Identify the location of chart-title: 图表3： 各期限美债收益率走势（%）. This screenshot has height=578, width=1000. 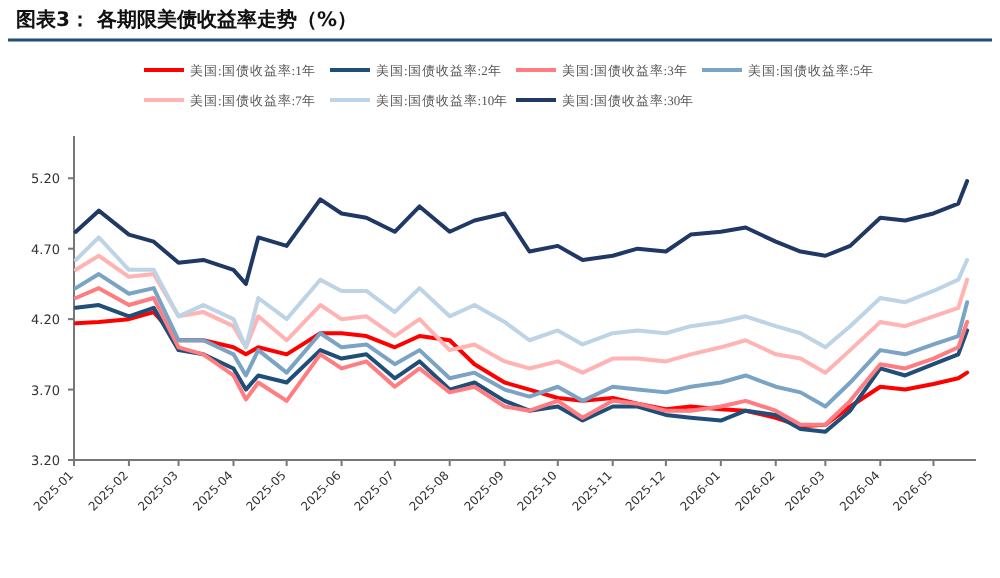
(186, 20).